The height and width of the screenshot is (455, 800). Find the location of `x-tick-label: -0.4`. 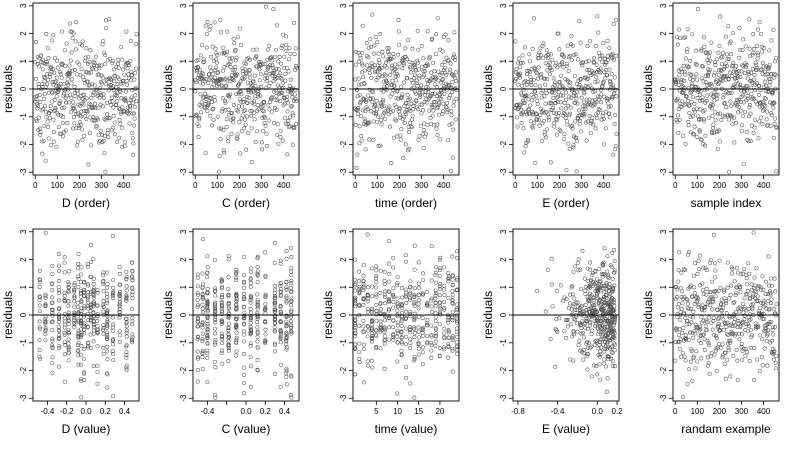

x-tick-label: -0.4 is located at coordinates (558, 411).